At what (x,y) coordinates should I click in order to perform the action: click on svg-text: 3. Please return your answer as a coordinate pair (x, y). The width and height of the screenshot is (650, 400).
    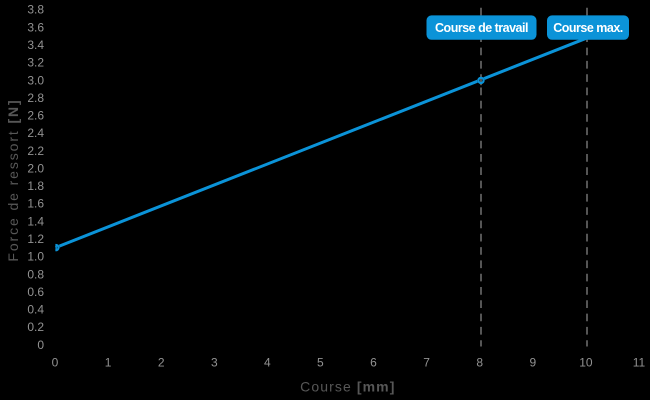
    Looking at the image, I should click on (214, 363).